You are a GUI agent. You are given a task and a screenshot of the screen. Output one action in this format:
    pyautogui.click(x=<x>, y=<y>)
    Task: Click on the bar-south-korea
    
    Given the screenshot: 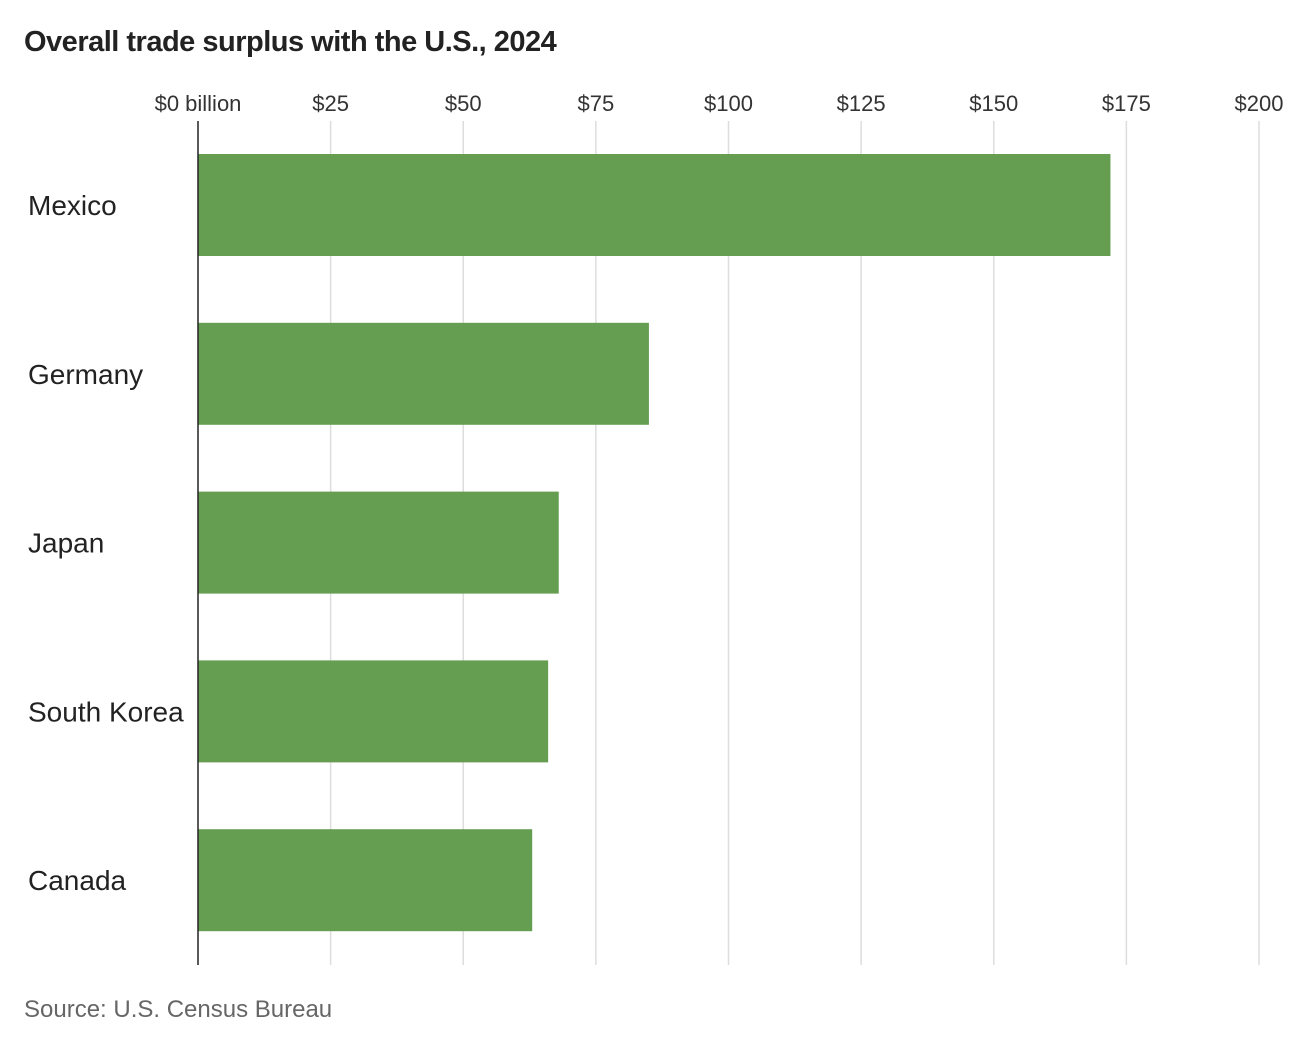 What is the action you would take?
    pyautogui.click(x=373, y=711)
    